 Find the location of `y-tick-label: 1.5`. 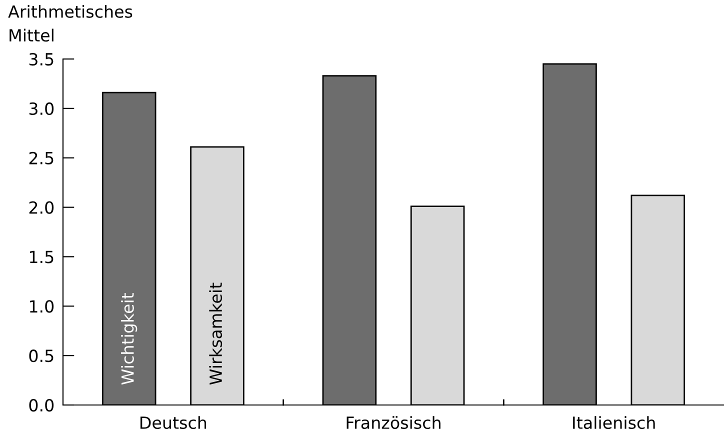

y-tick-label: 1.5 is located at coordinates (42, 257).